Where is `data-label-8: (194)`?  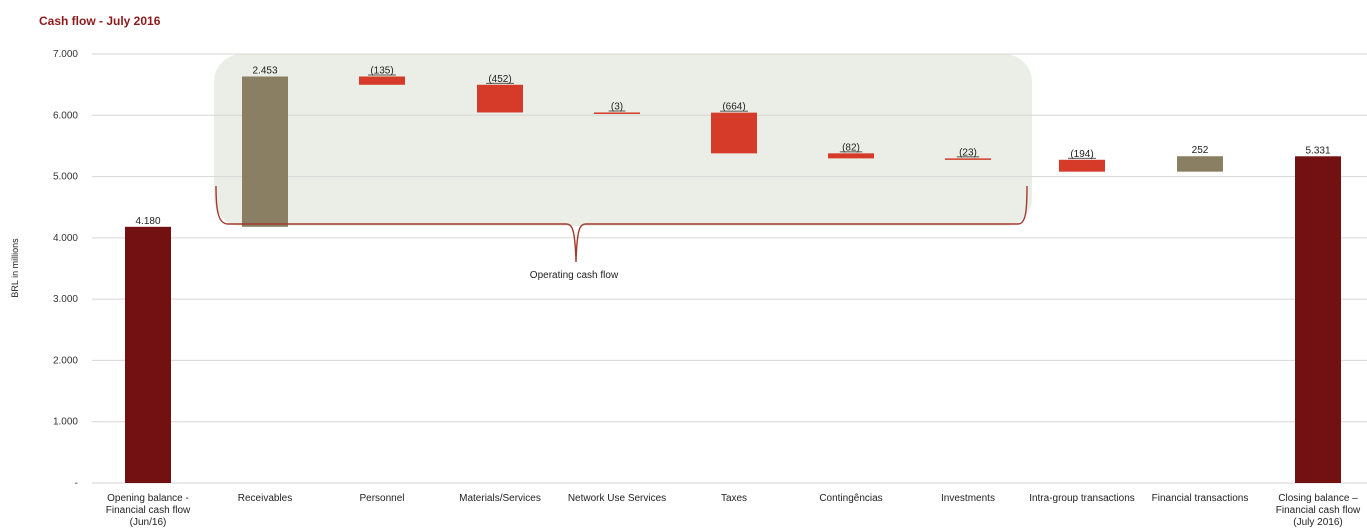
data-label-8: (194) is located at coordinates (1081, 154).